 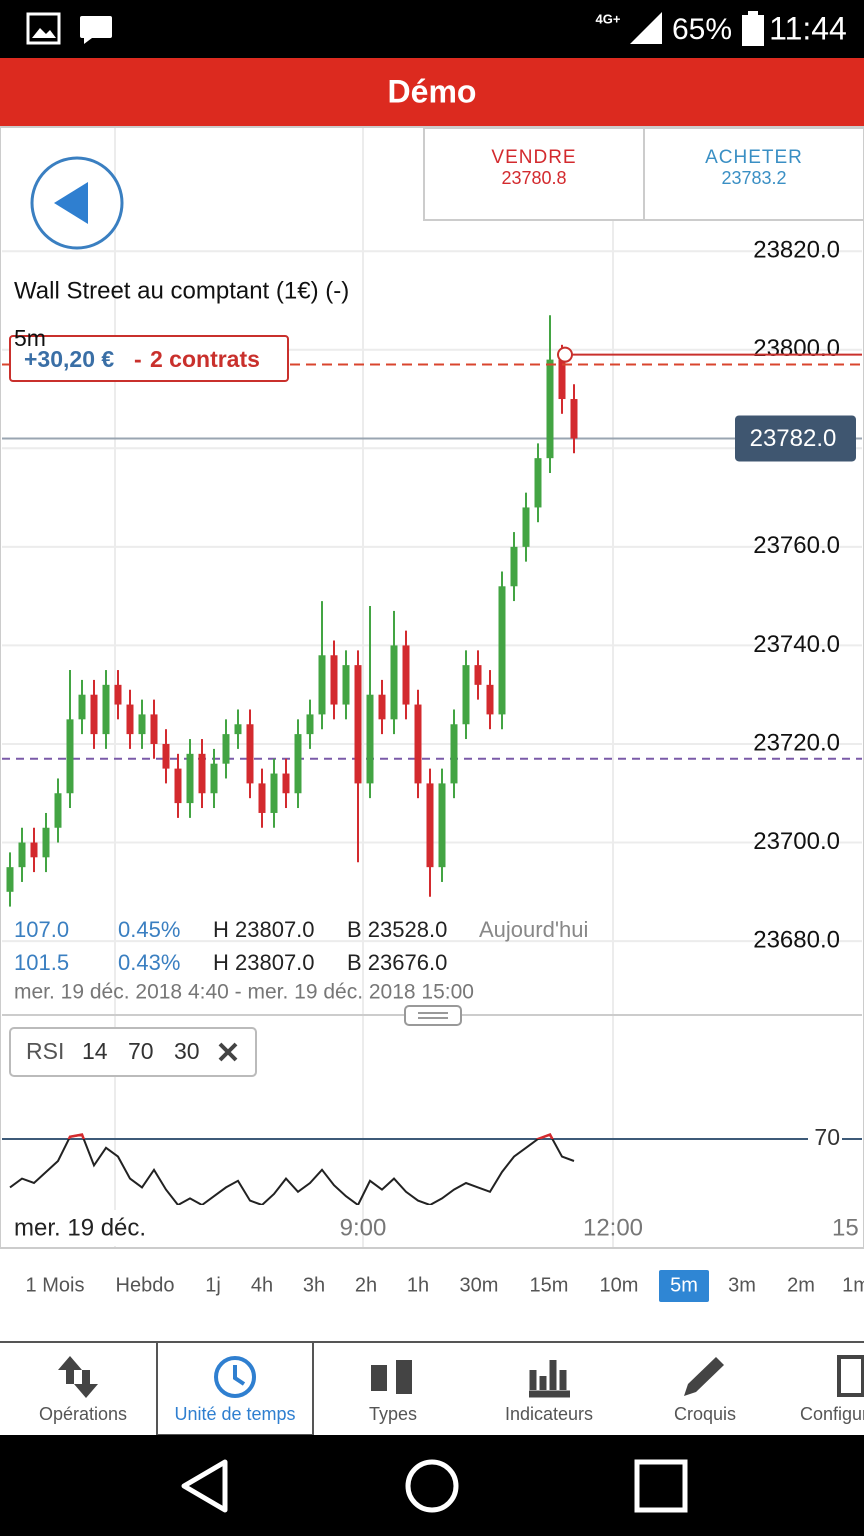 I want to click on y-tick-label: 23820.0, so click(x=796, y=250).